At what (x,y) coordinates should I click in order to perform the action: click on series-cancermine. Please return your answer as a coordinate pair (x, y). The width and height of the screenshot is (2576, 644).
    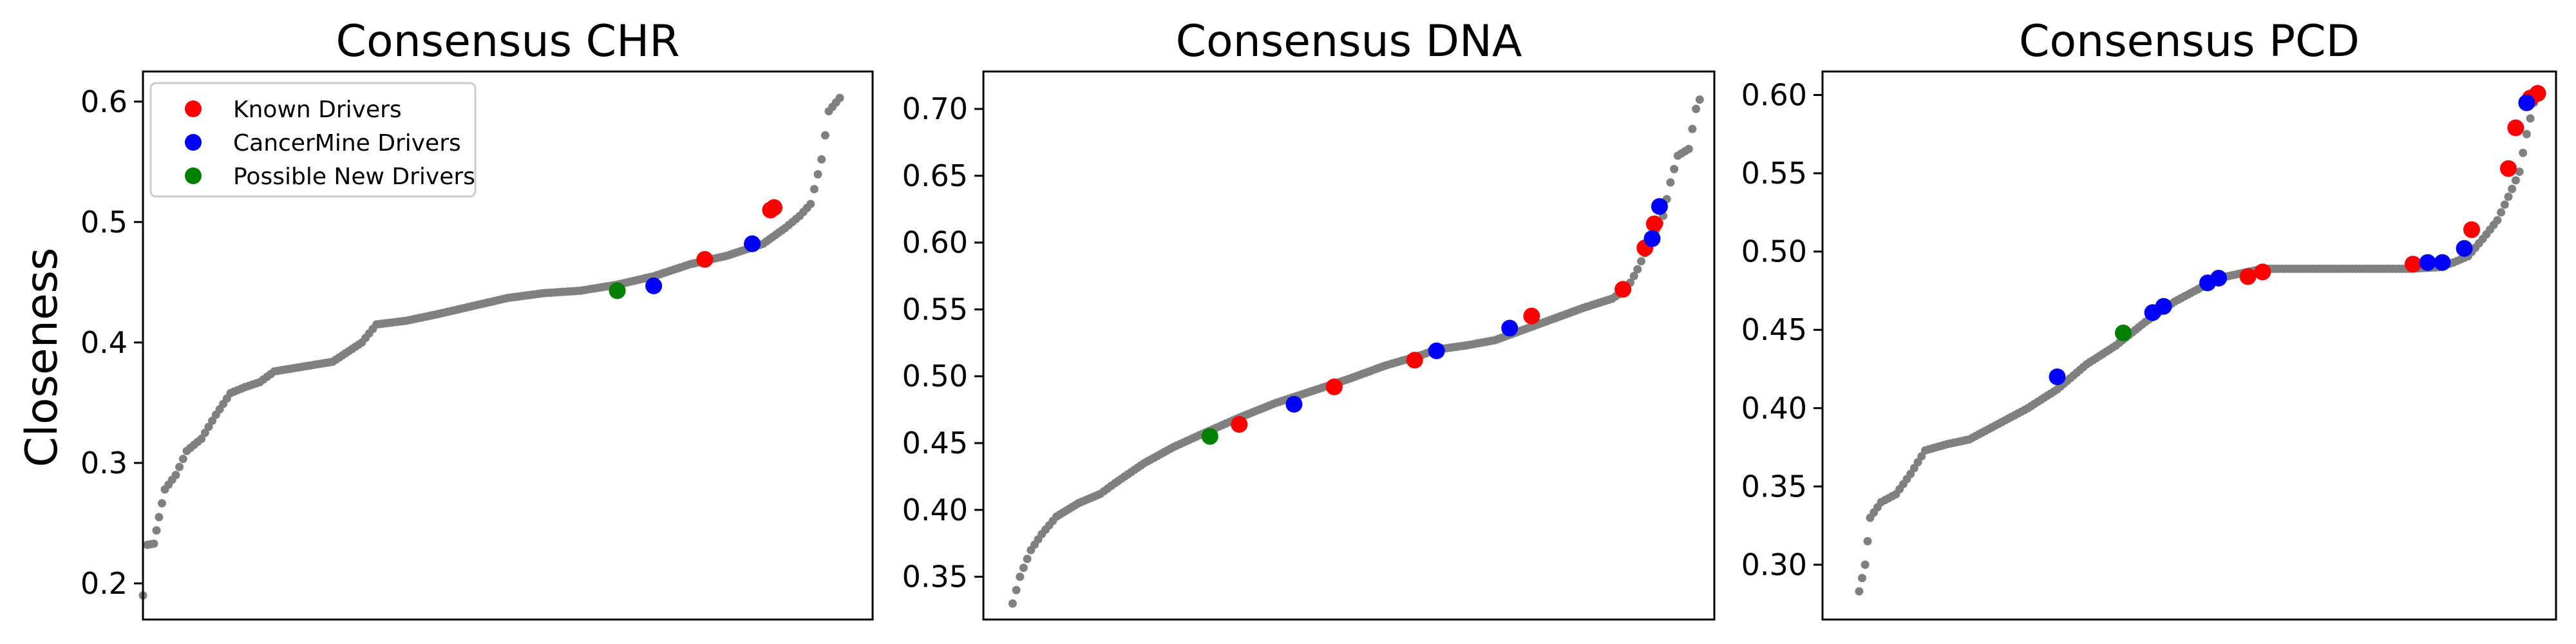
    Looking at the image, I should click on (2292, 240).